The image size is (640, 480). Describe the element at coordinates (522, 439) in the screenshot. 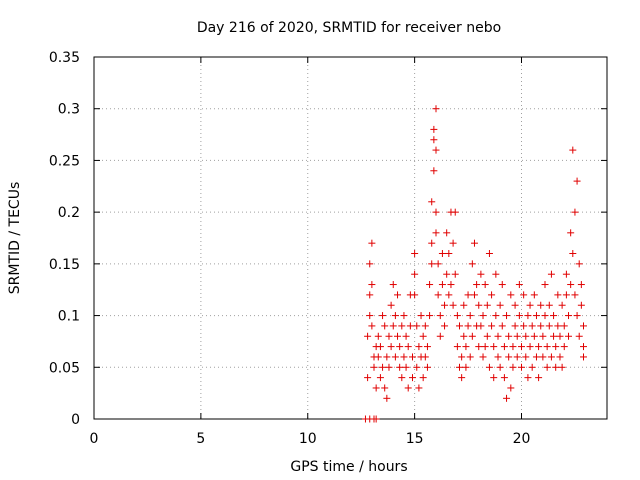

I see `x-tick-label: 20` at that location.